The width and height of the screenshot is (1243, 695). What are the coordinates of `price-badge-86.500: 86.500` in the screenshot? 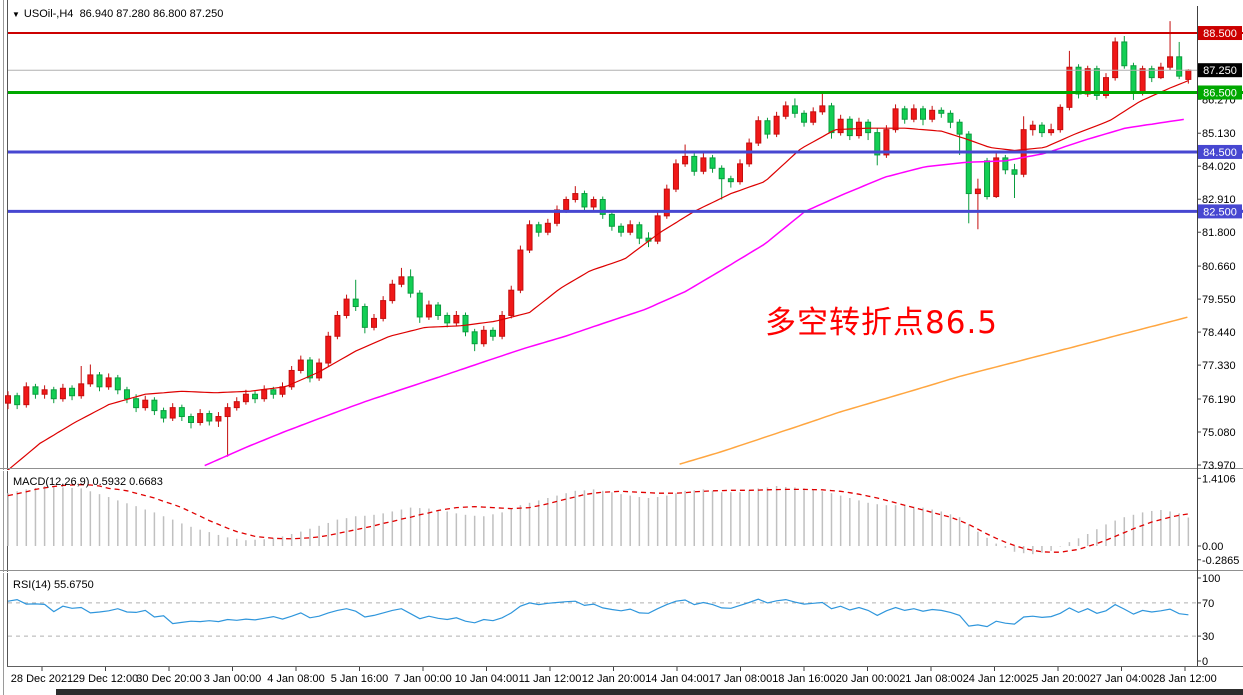 It's located at (1220, 92).